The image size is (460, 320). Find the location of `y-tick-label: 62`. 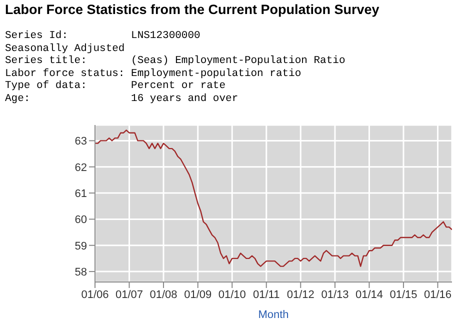

y-tick-label: 62 is located at coordinates (80, 168).